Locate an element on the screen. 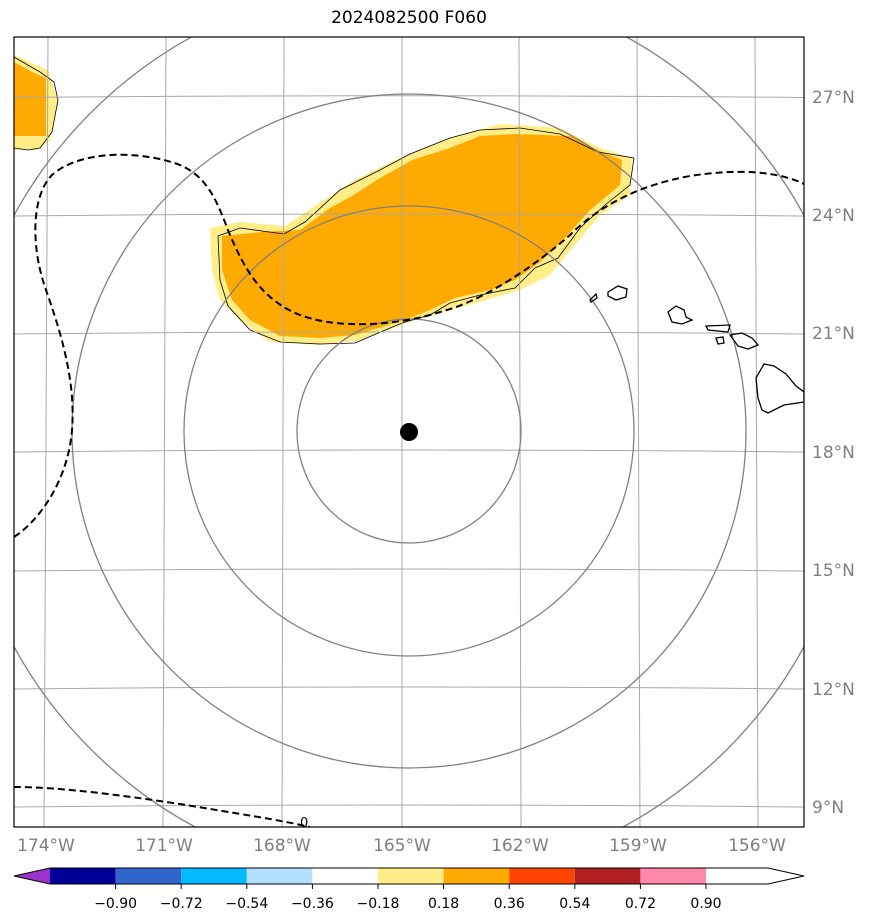 This screenshot has width=875, height=924. colorbar-tick-label: −0.90 is located at coordinates (115, 904).